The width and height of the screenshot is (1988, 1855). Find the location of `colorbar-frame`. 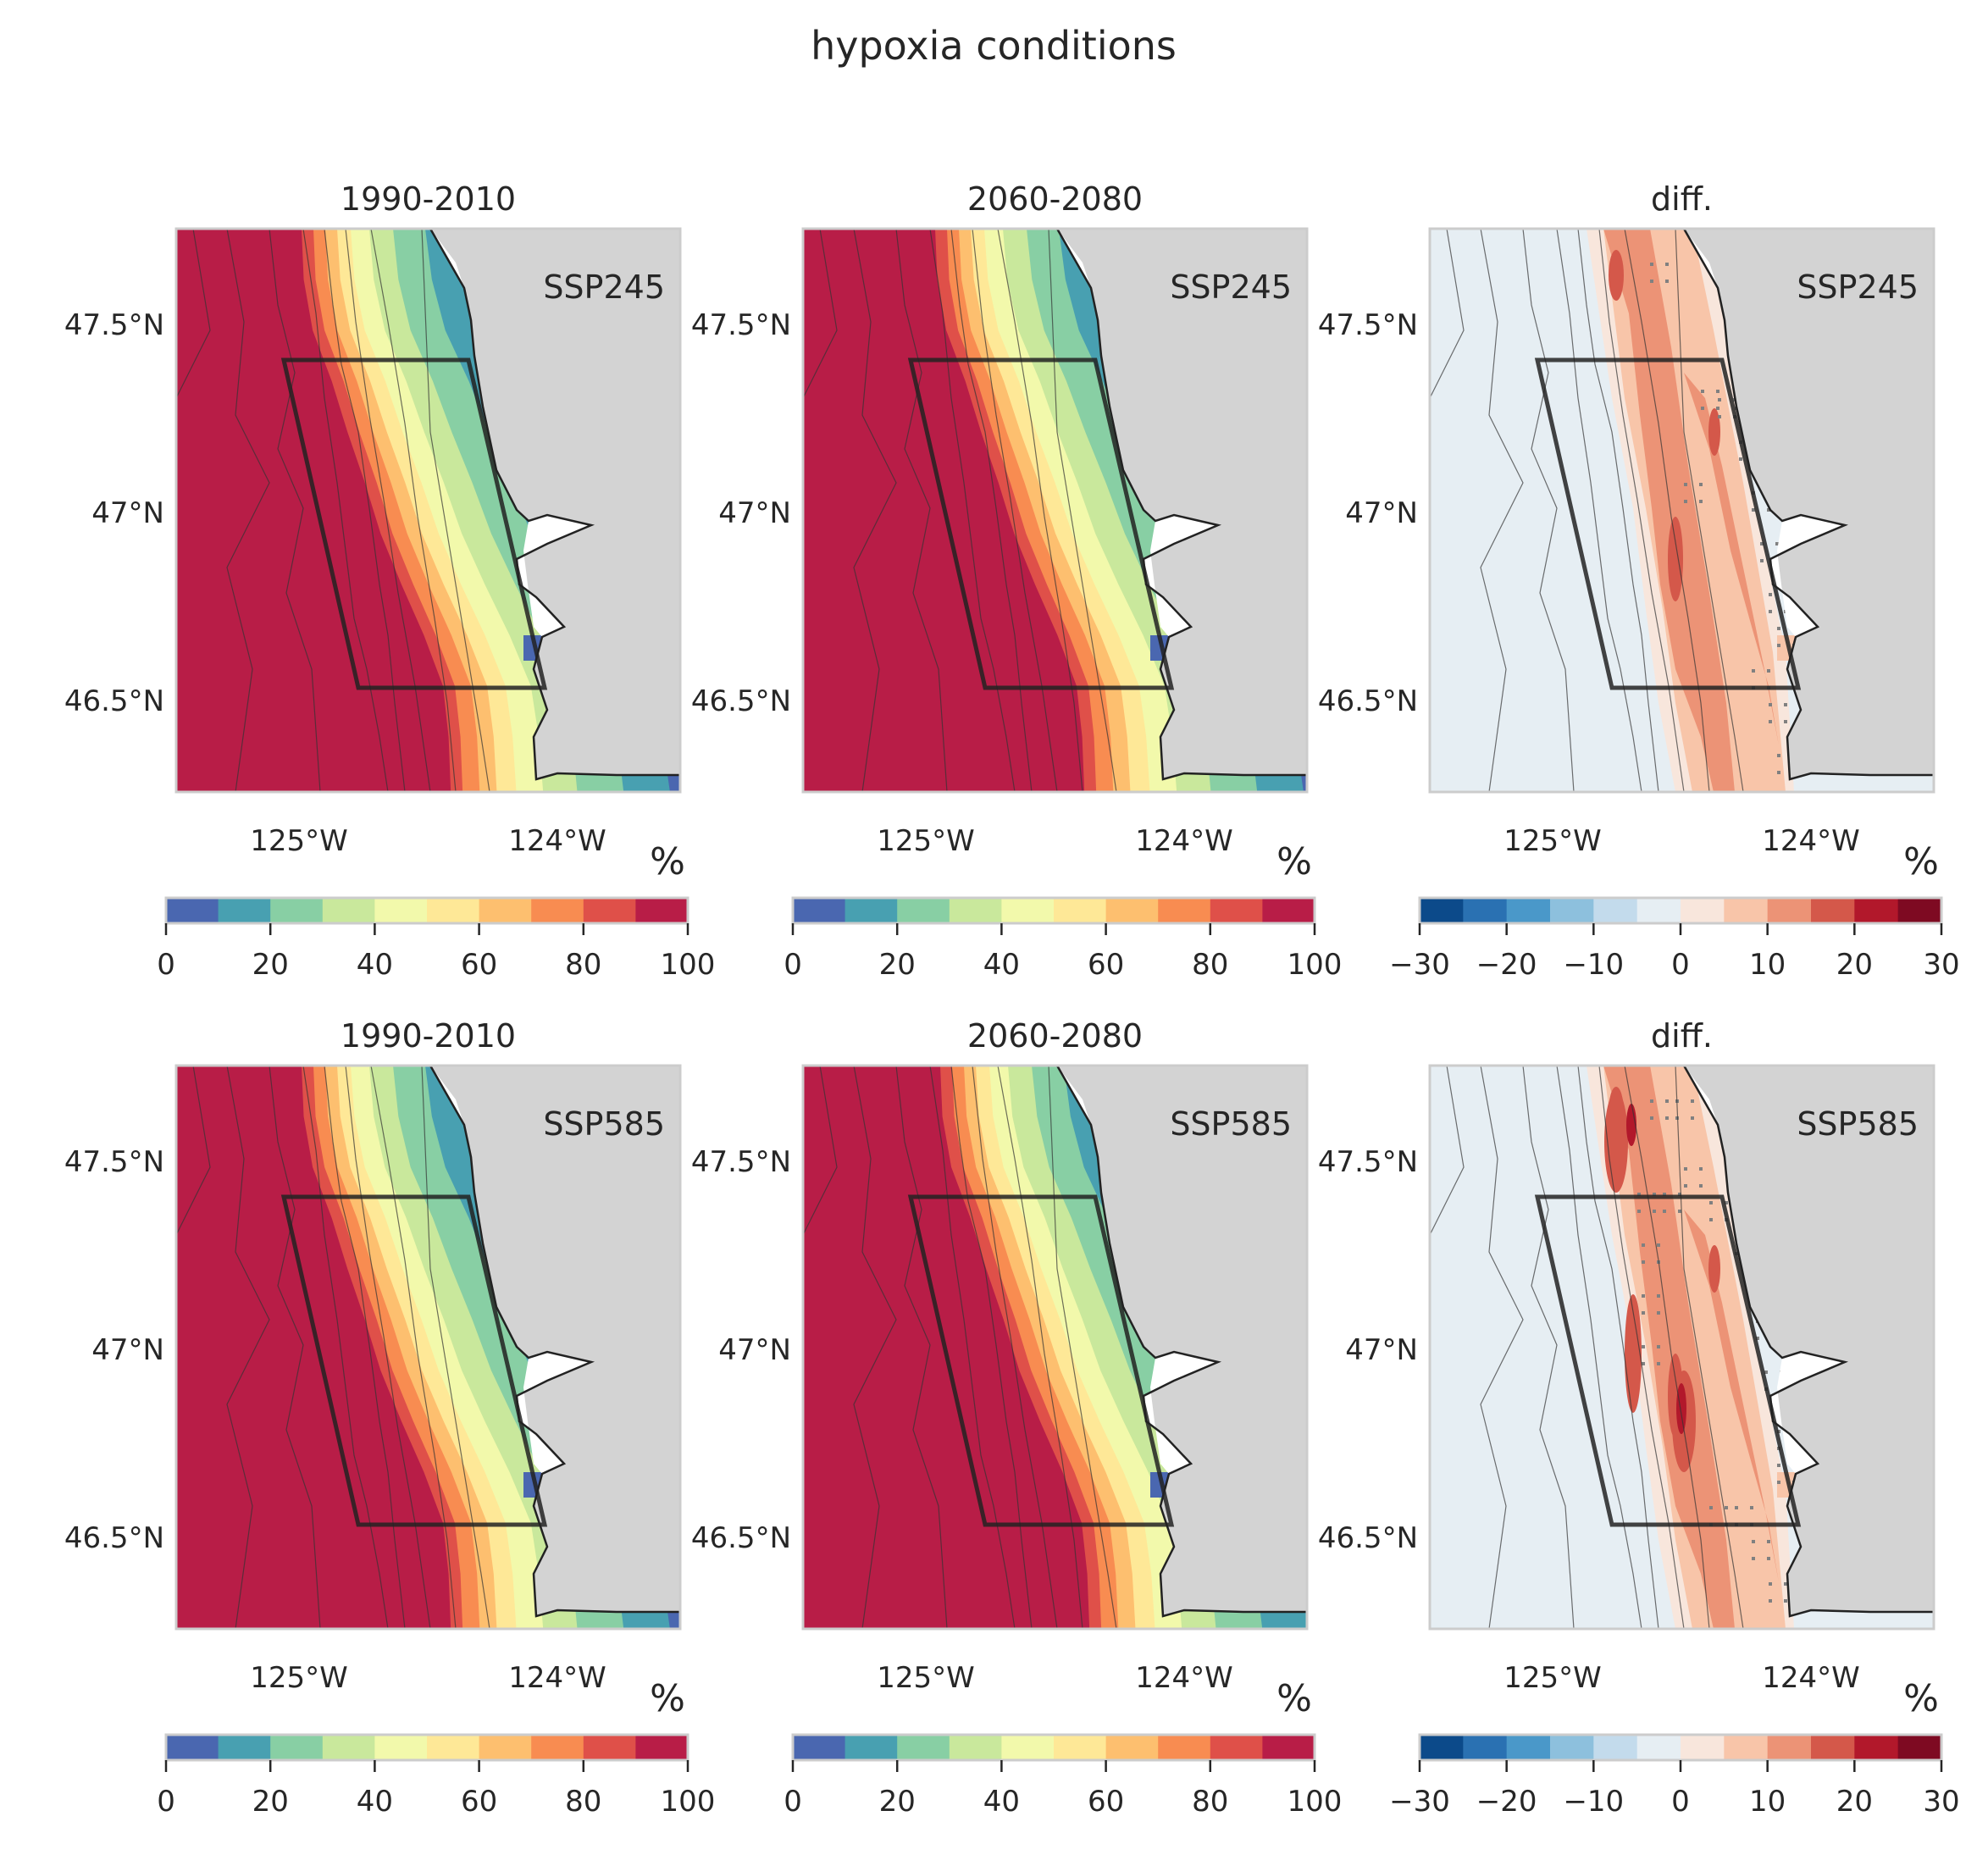

colorbar-frame is located at coordinates (426, 1747).